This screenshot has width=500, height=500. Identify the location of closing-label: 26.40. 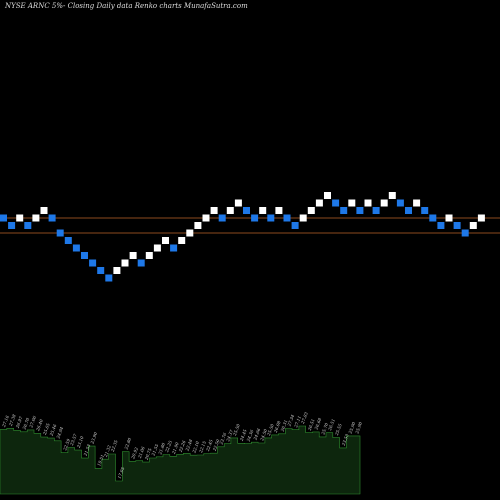
(39, 425).